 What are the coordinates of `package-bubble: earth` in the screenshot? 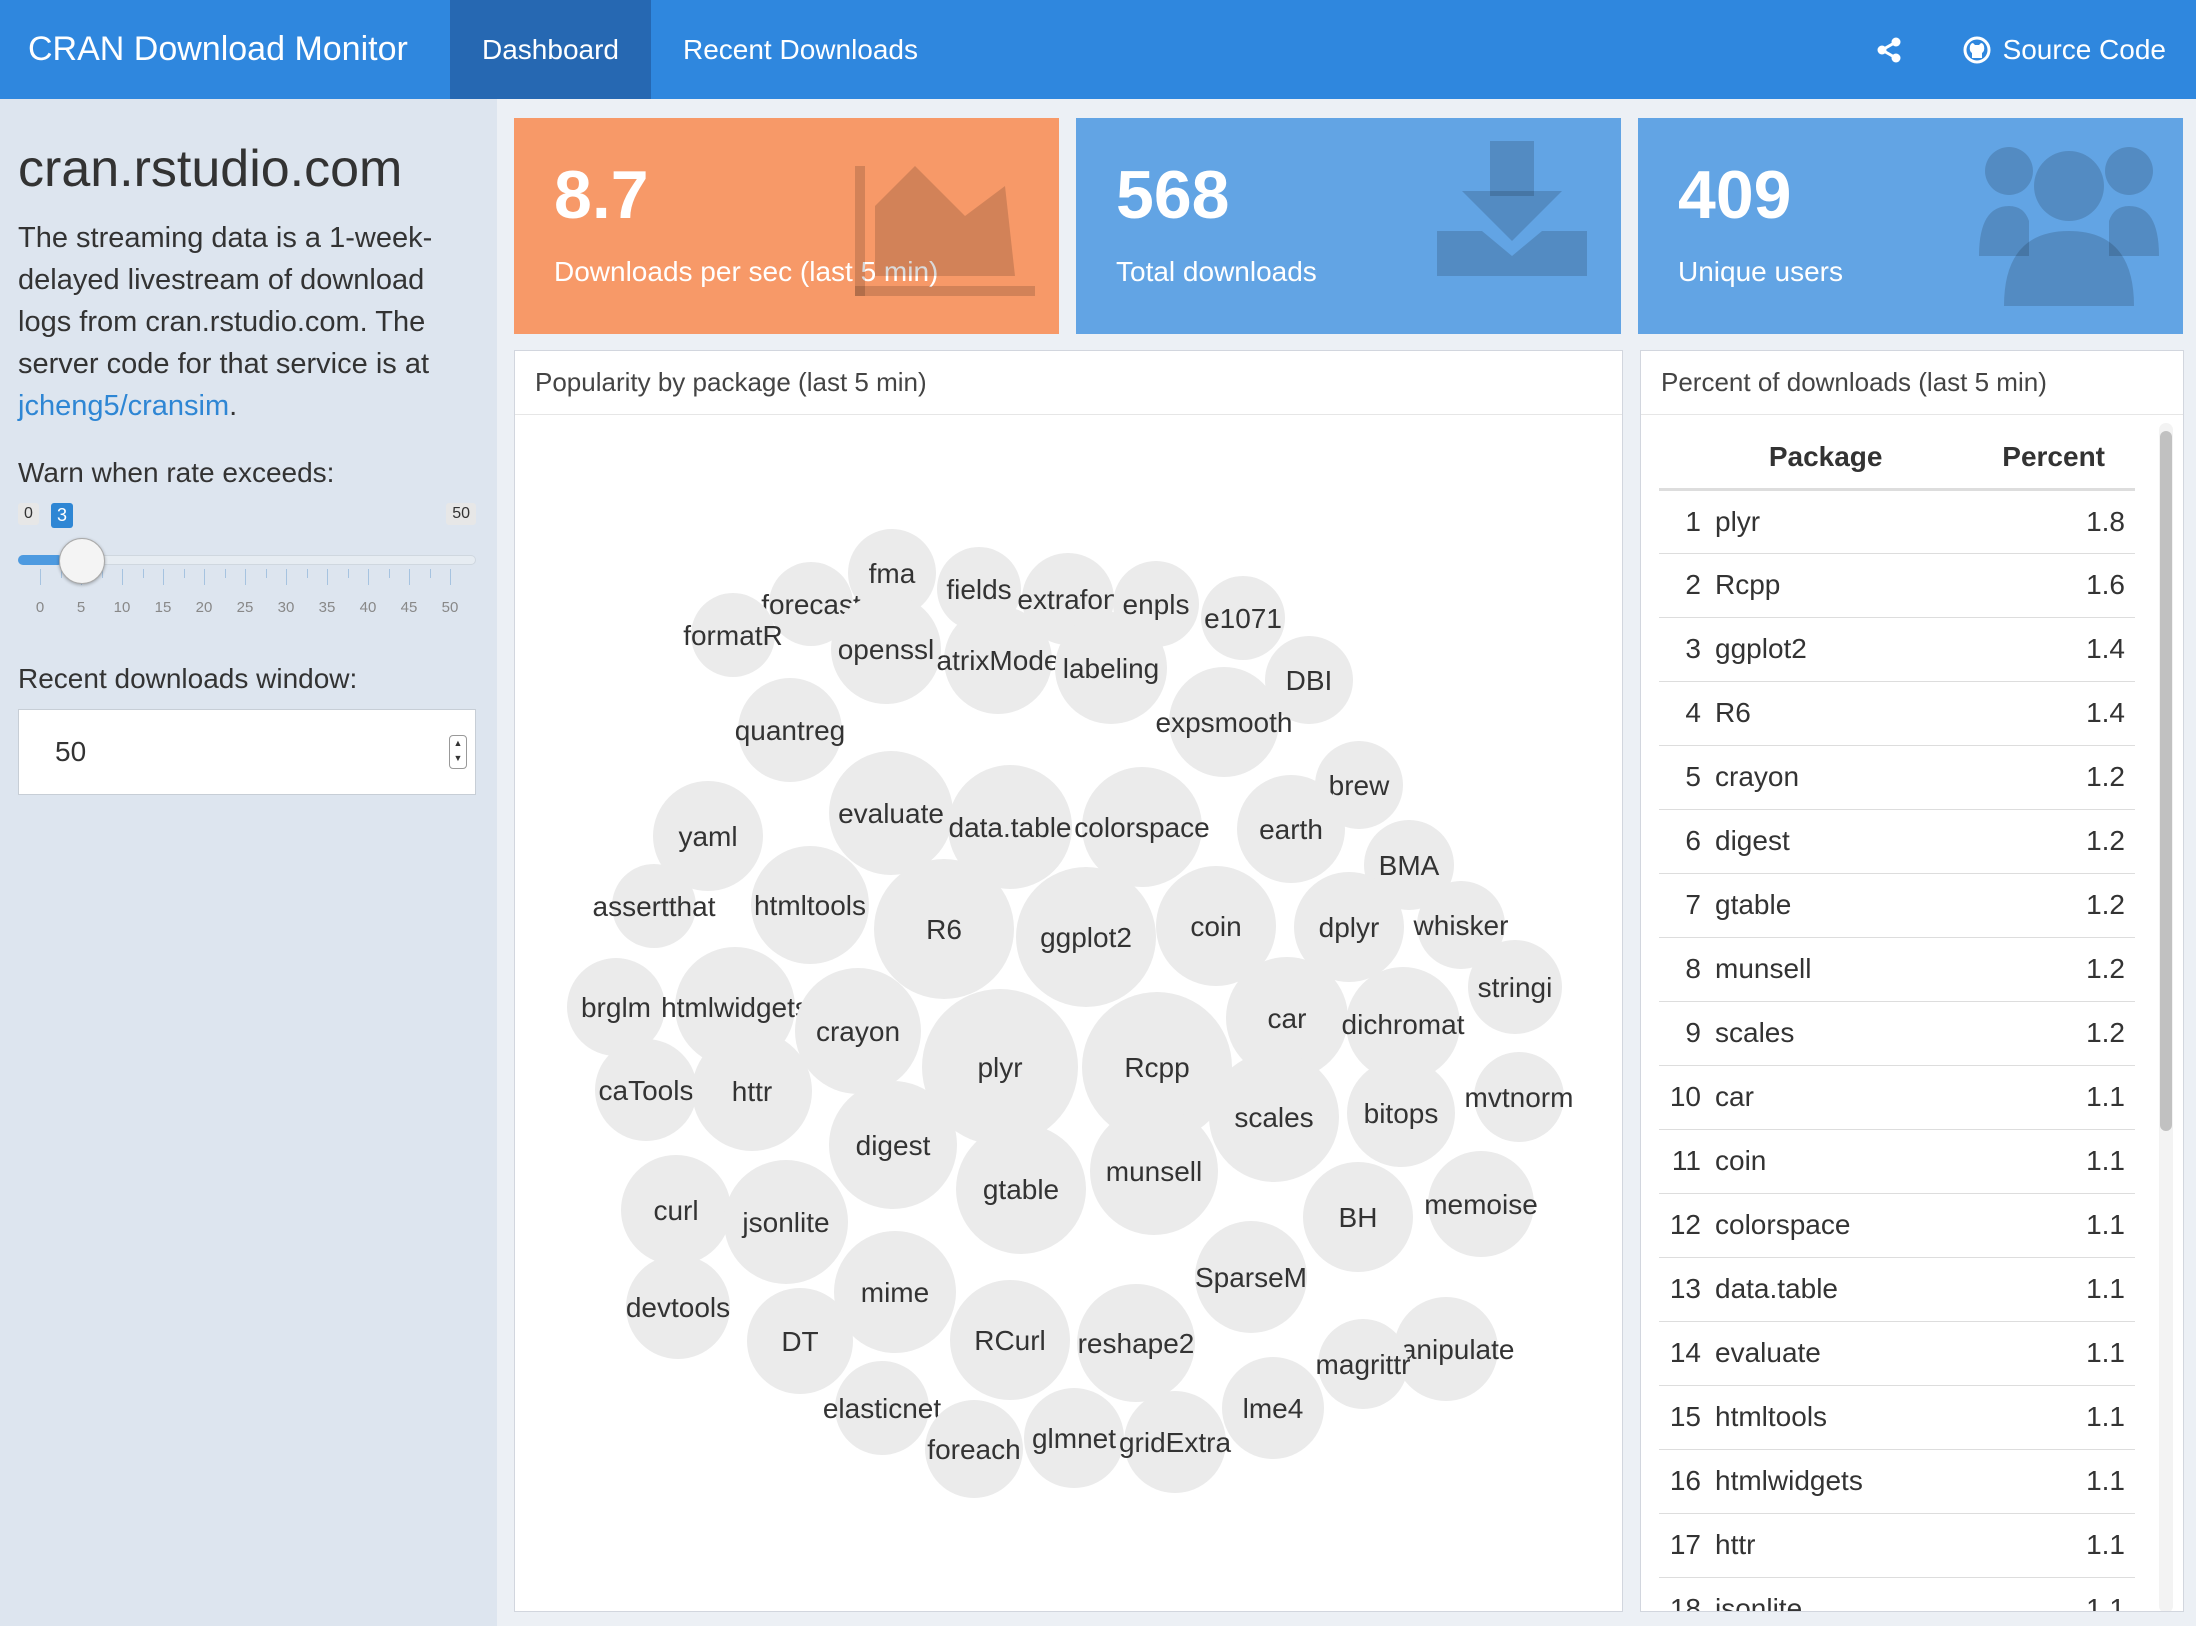 It's located at (1291, 829).